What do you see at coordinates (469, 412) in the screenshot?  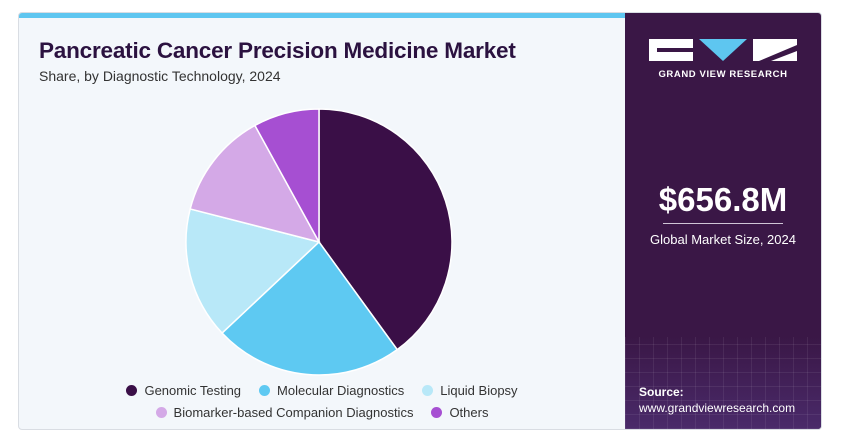 I see `legend-label: Others` at bounding box center [469, 412].